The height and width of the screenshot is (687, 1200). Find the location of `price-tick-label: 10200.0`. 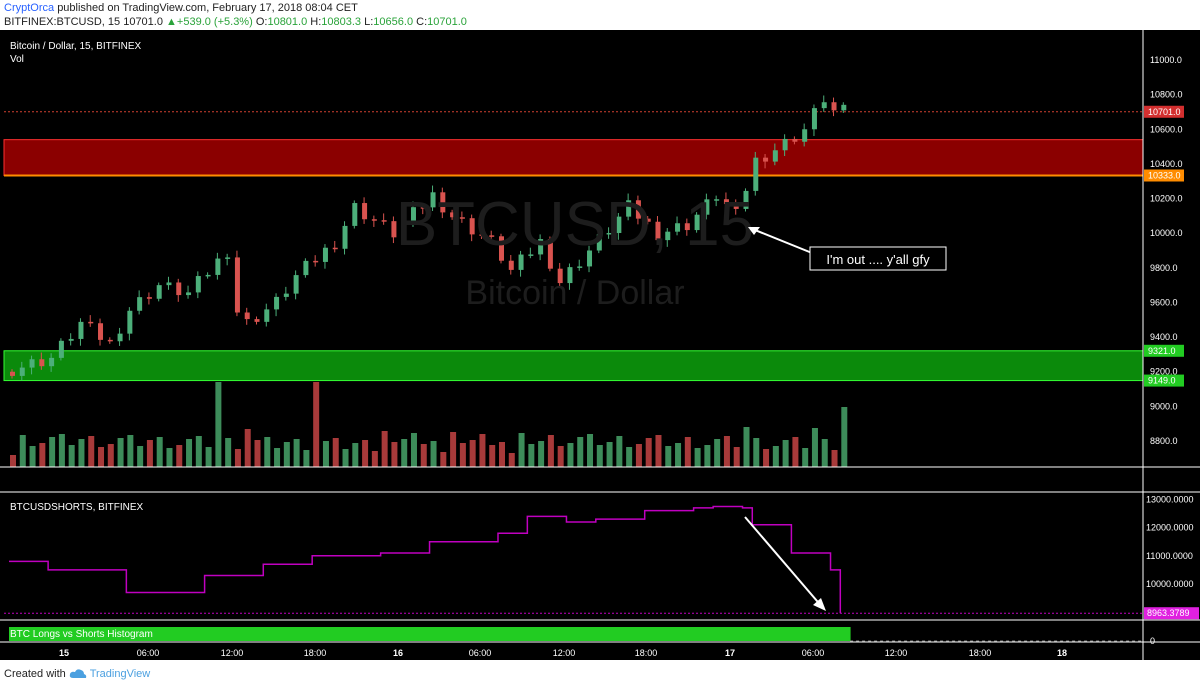

price-tick-label: 10200.0 is located at coordinates (1166, 199).